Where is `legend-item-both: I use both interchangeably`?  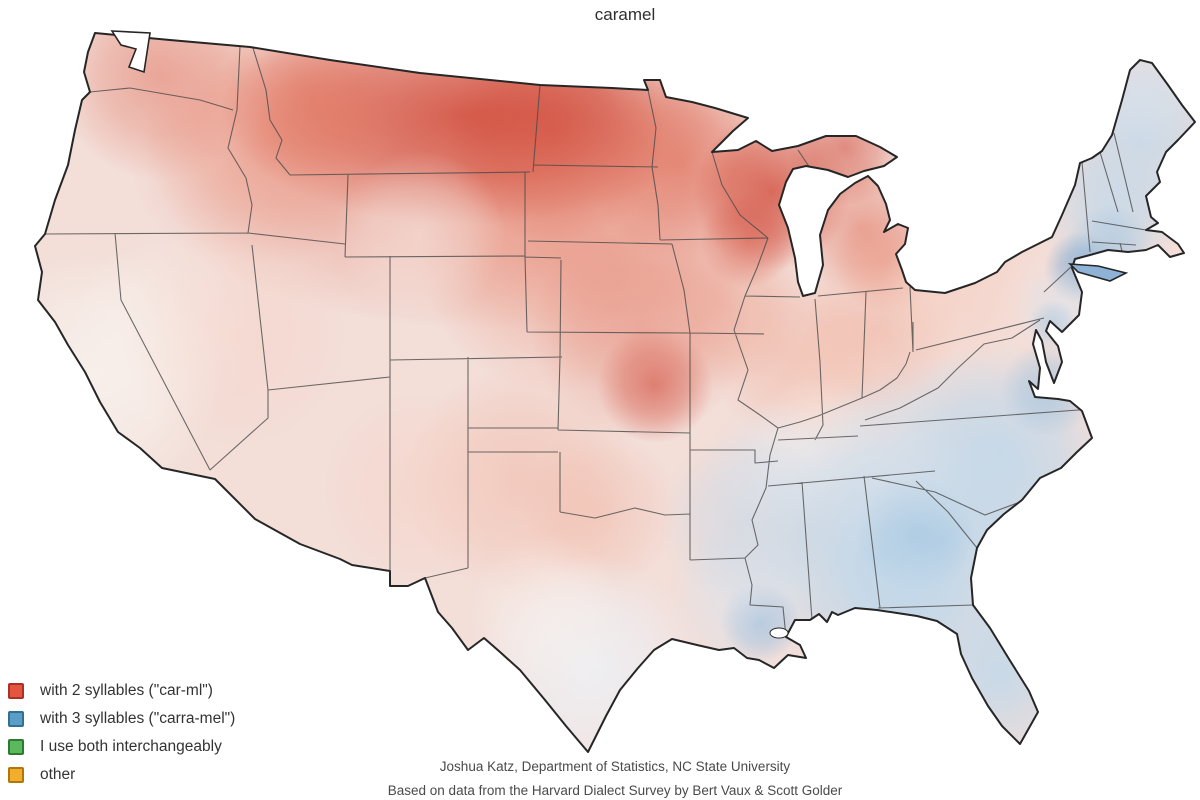 legend-item-both: I use both interchangeably is located at coordinates (121, 747).